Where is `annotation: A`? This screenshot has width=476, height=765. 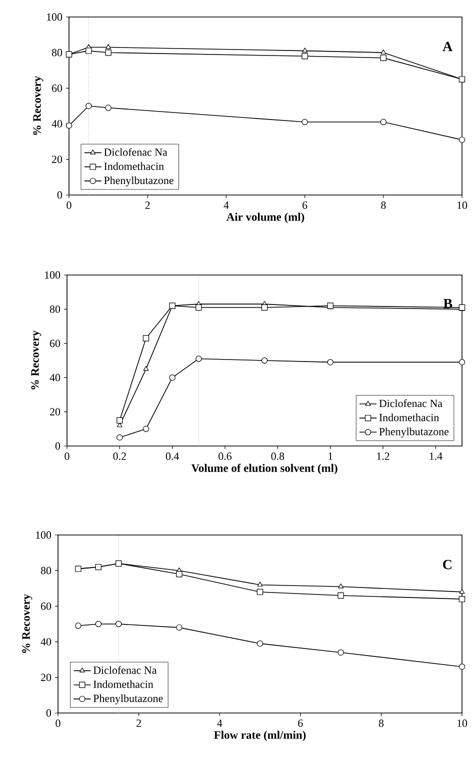 annotation: A is located at coordinates (447, 47).